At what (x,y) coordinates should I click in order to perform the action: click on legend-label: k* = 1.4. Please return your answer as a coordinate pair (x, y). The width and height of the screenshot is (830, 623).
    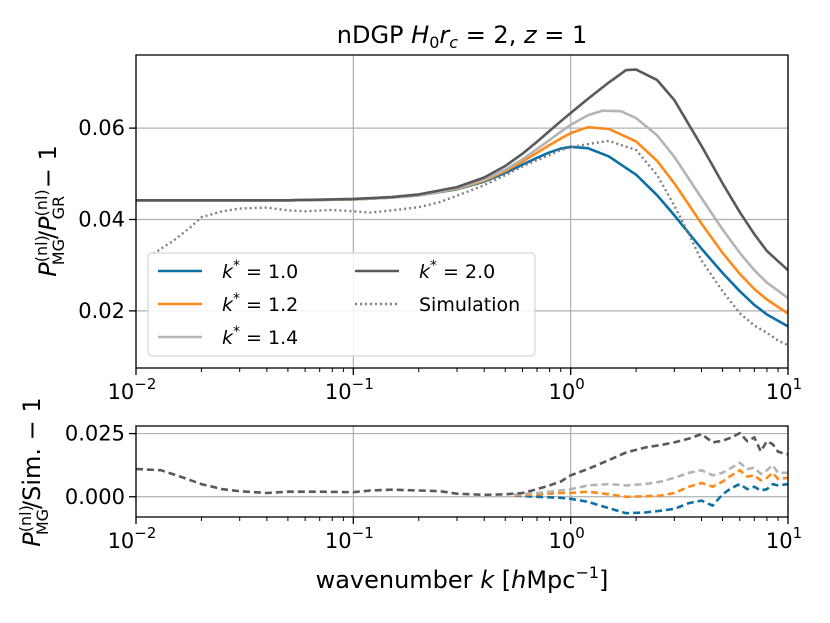
    Looking at the image, I should click on (260, 336).